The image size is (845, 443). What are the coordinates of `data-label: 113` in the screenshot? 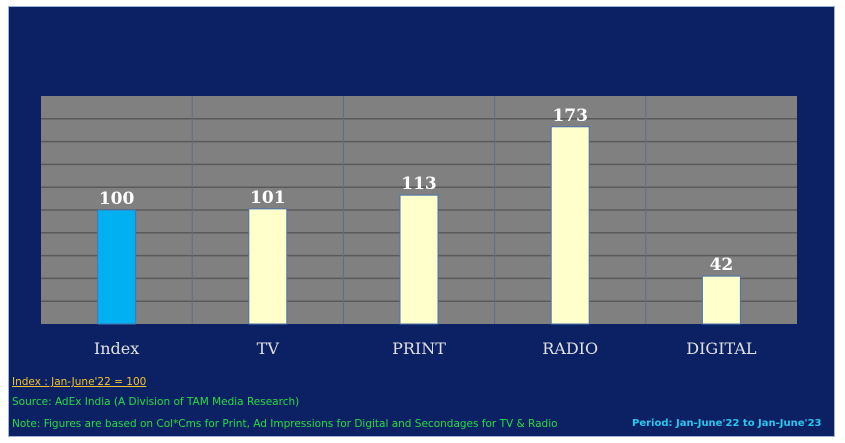 It's located at (419, 184).